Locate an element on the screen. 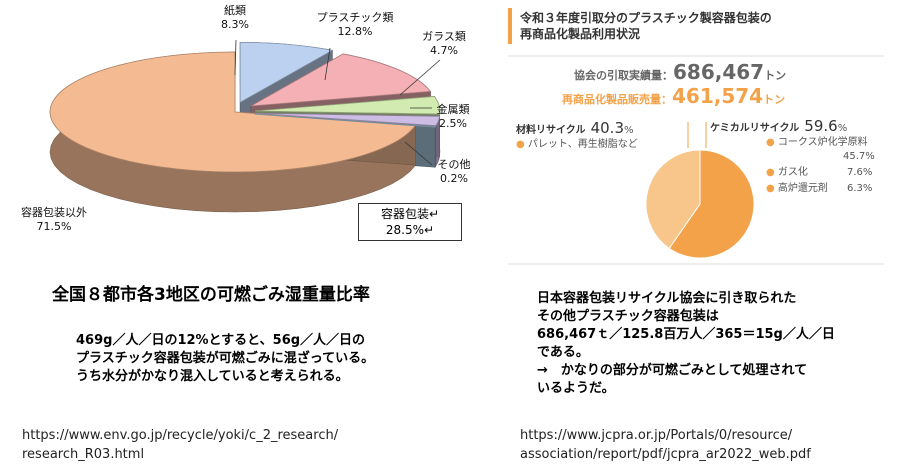 The image size is (900, 475). chem-item-blast-value: 6.3% is located at coordinates (860, 188).